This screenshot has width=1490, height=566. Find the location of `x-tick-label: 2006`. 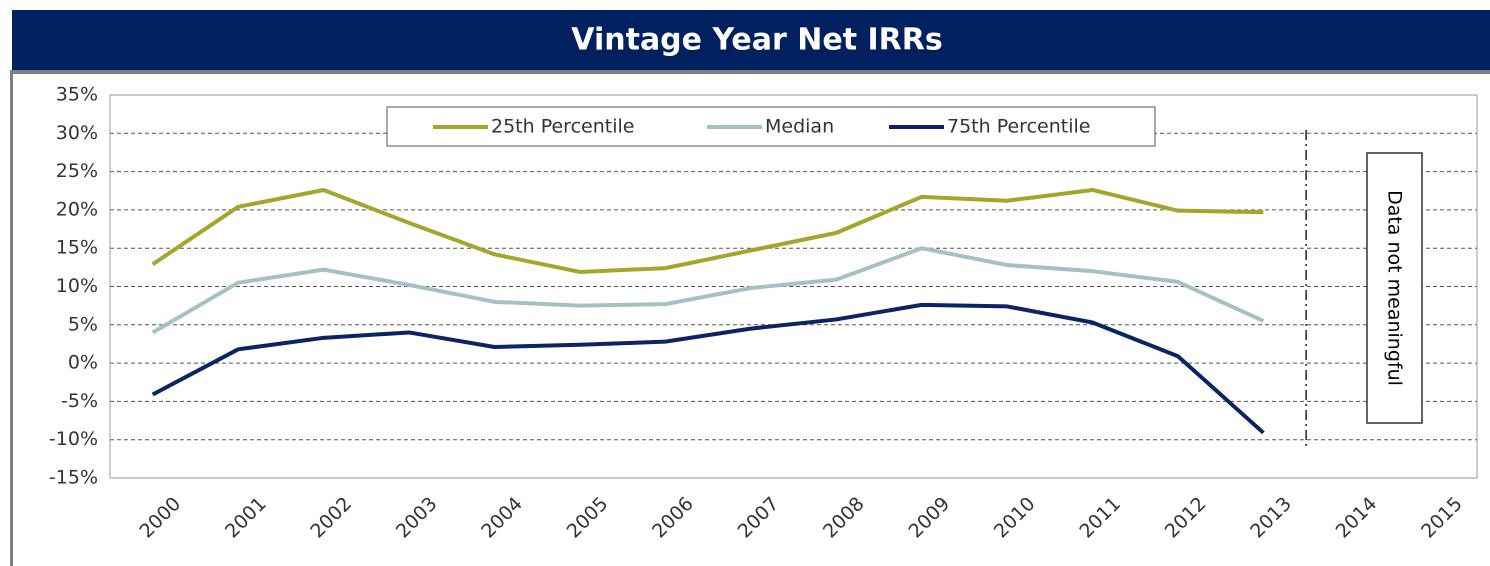

x-tick-label: 2006 is located at coordinates (673, 518).